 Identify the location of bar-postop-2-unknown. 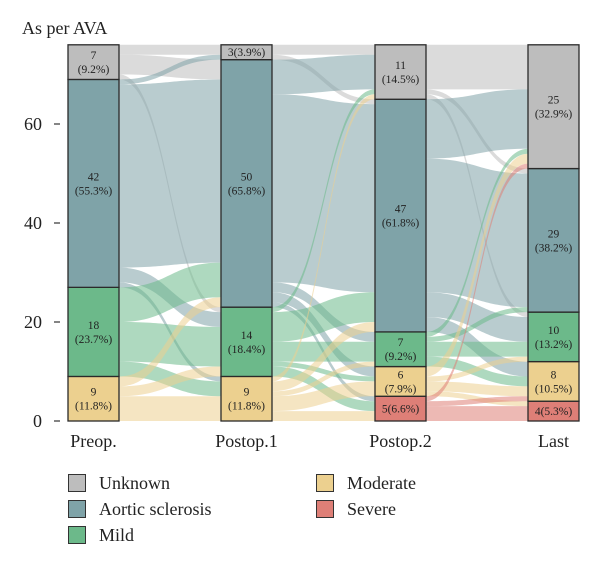
(400, 72).